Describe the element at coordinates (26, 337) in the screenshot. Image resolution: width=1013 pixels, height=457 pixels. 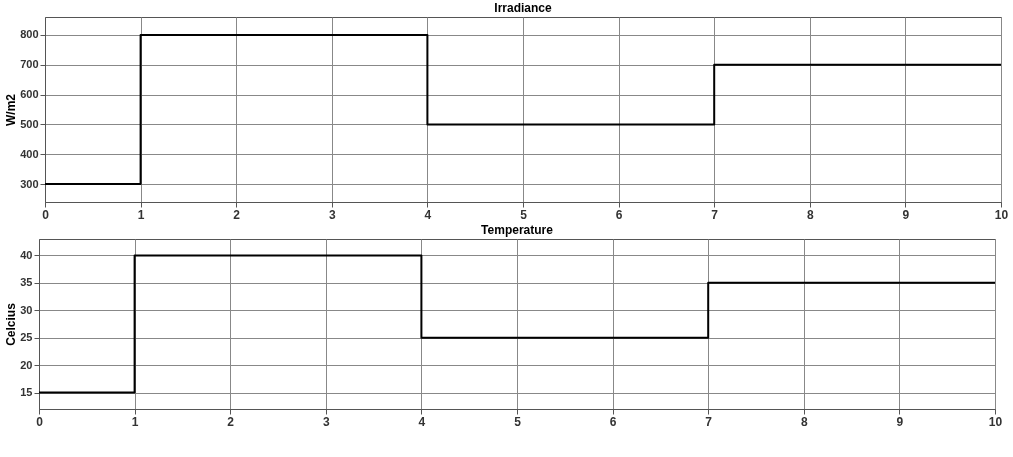
I see `y-tick-label: 25` at that location.